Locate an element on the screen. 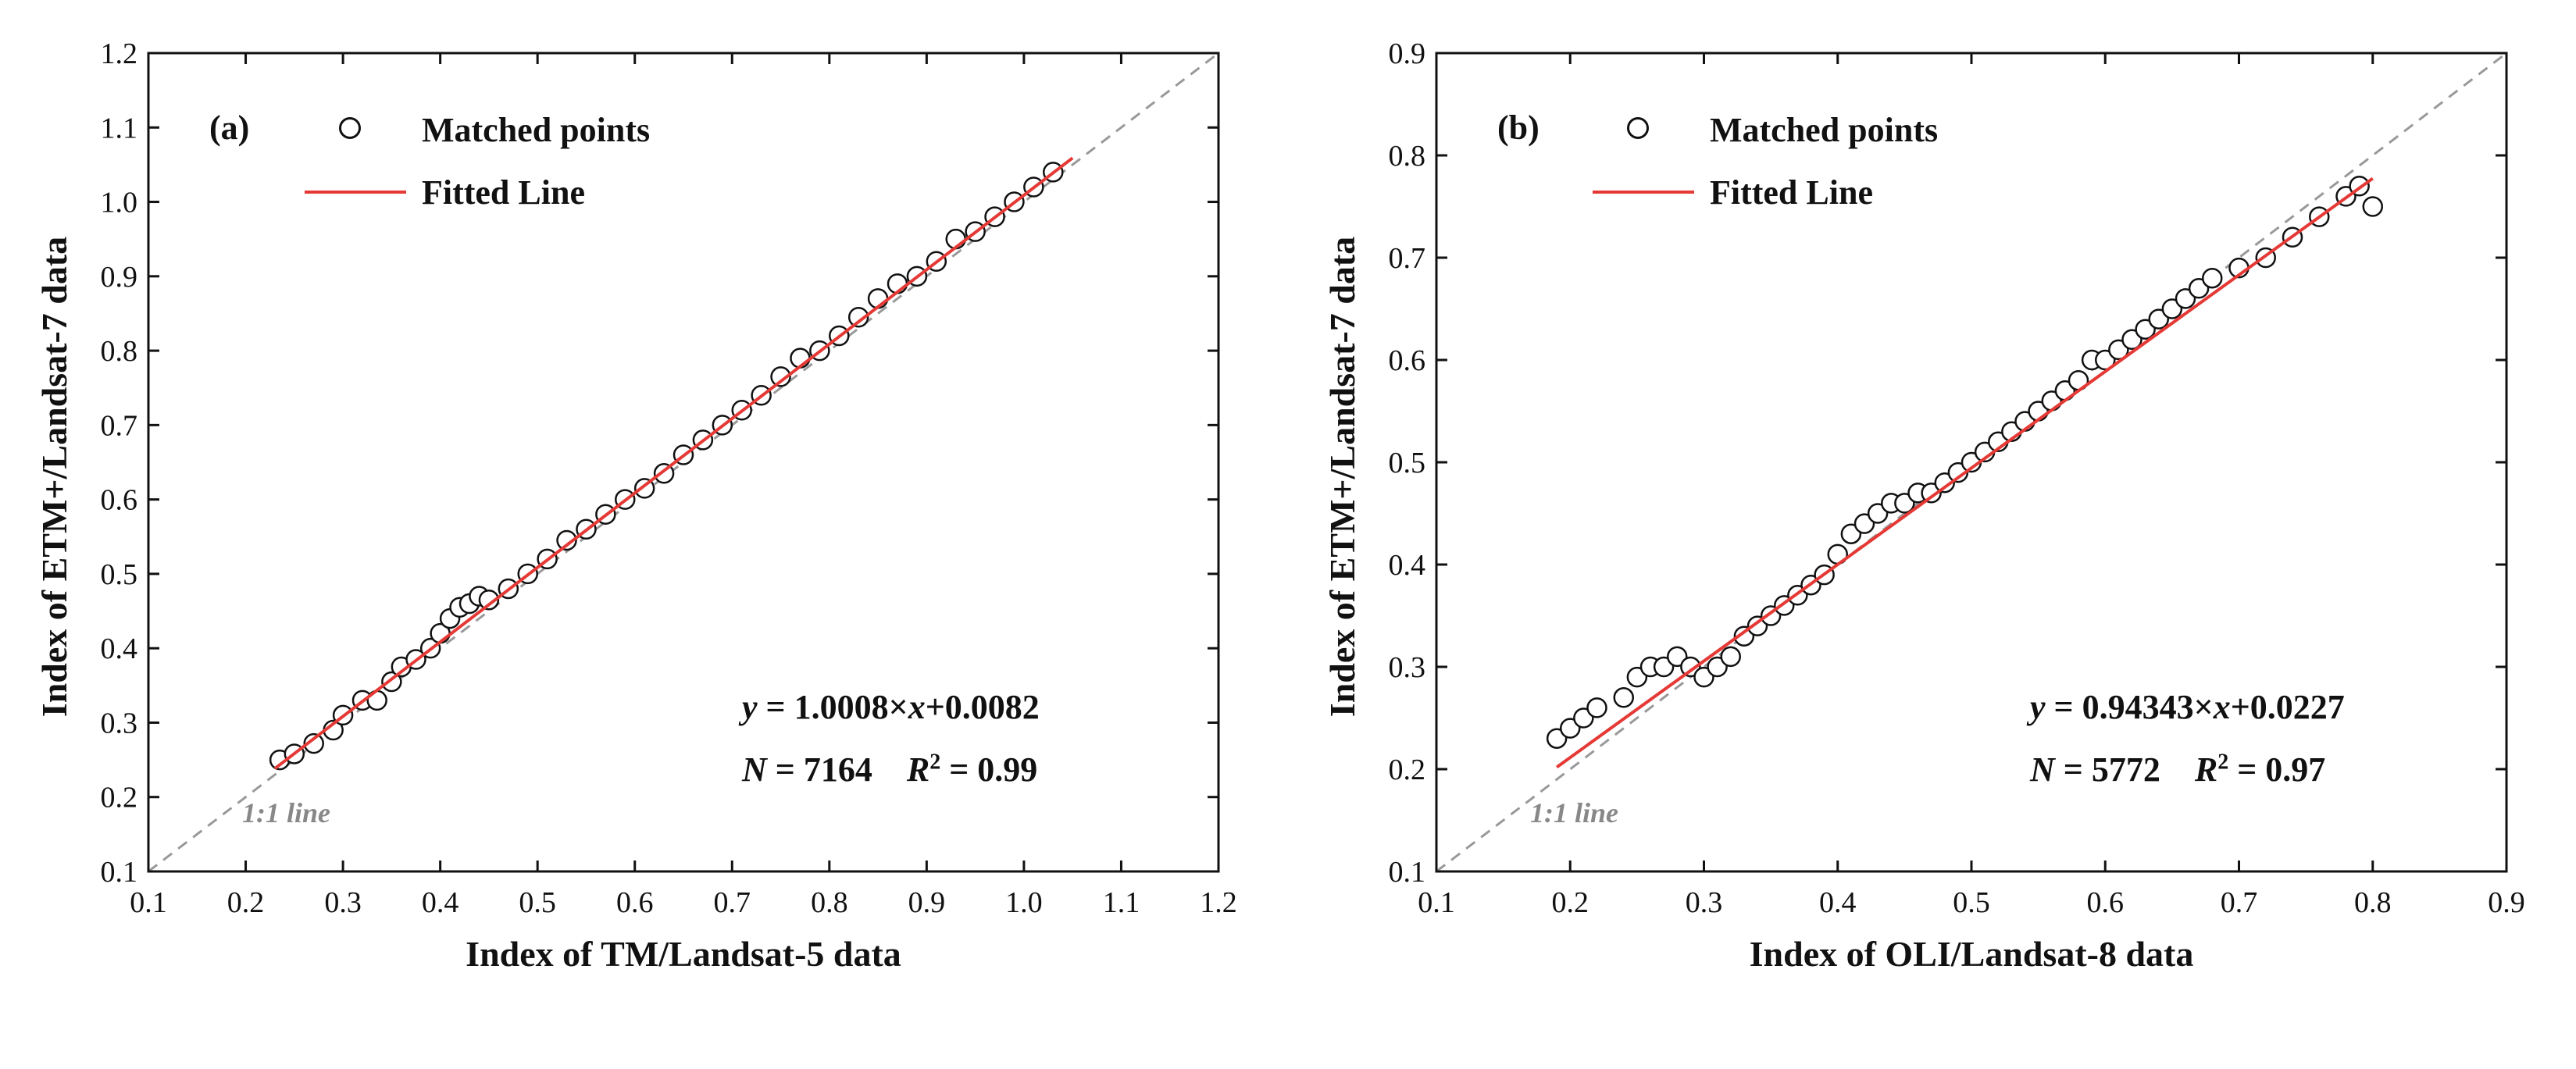  legend-line-label-a: Fitted Line is located at coordinates (503, 192).